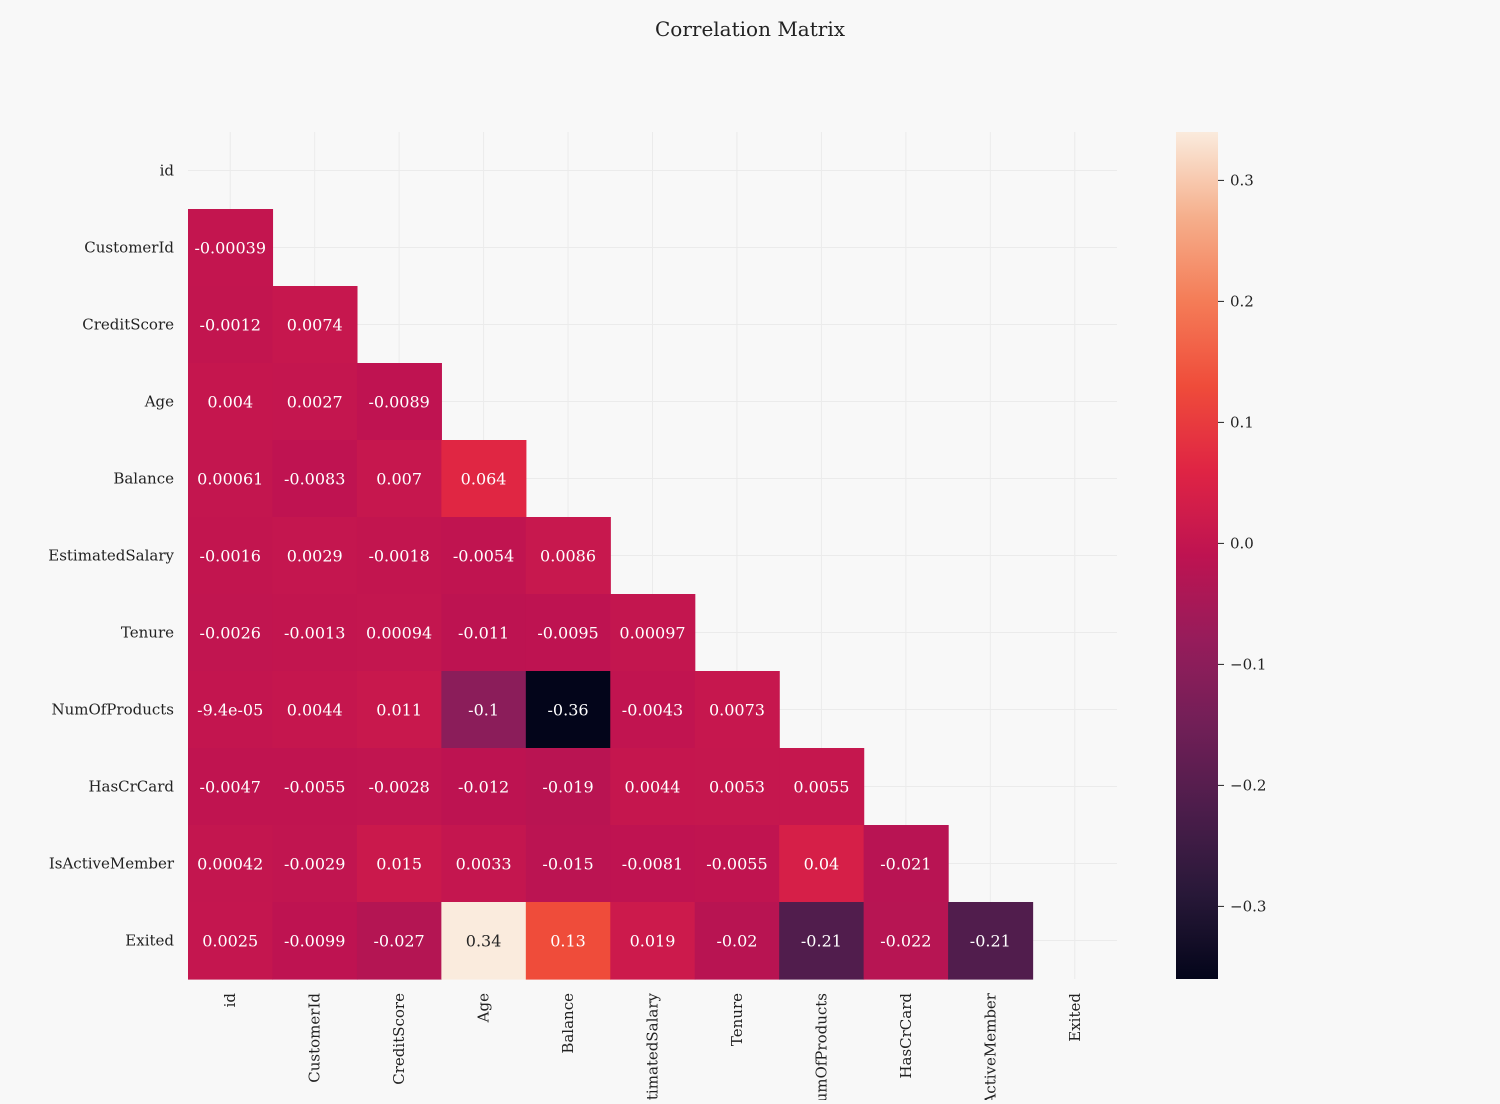  I want to click on cell-value-label: 0.015, so click(399, 864).